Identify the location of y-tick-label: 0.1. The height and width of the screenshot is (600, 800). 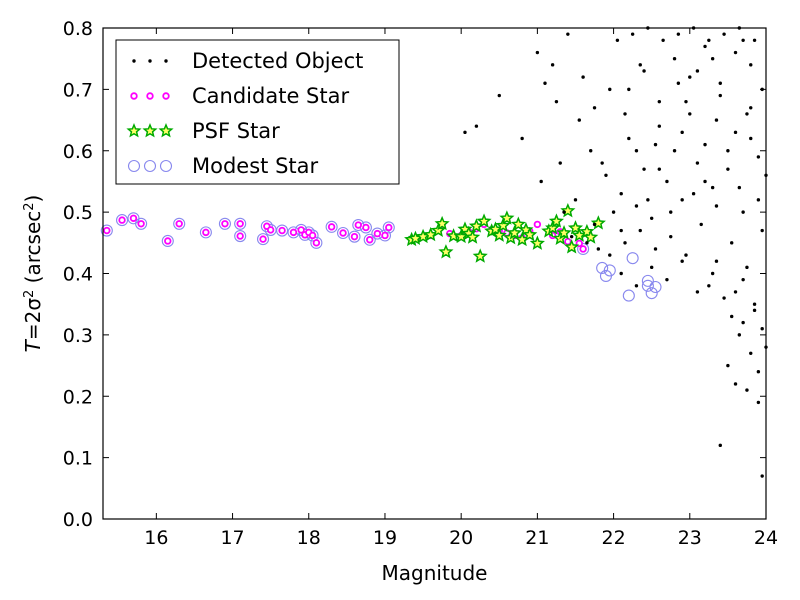
(78, 459).